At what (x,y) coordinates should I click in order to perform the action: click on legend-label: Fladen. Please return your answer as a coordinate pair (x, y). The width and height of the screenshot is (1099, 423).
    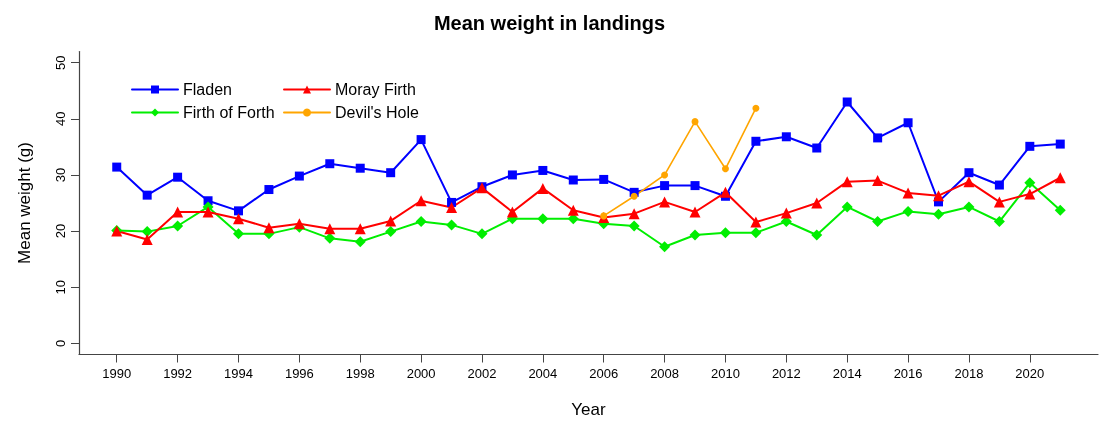
    Looking at the image, I should click on (207, 89).